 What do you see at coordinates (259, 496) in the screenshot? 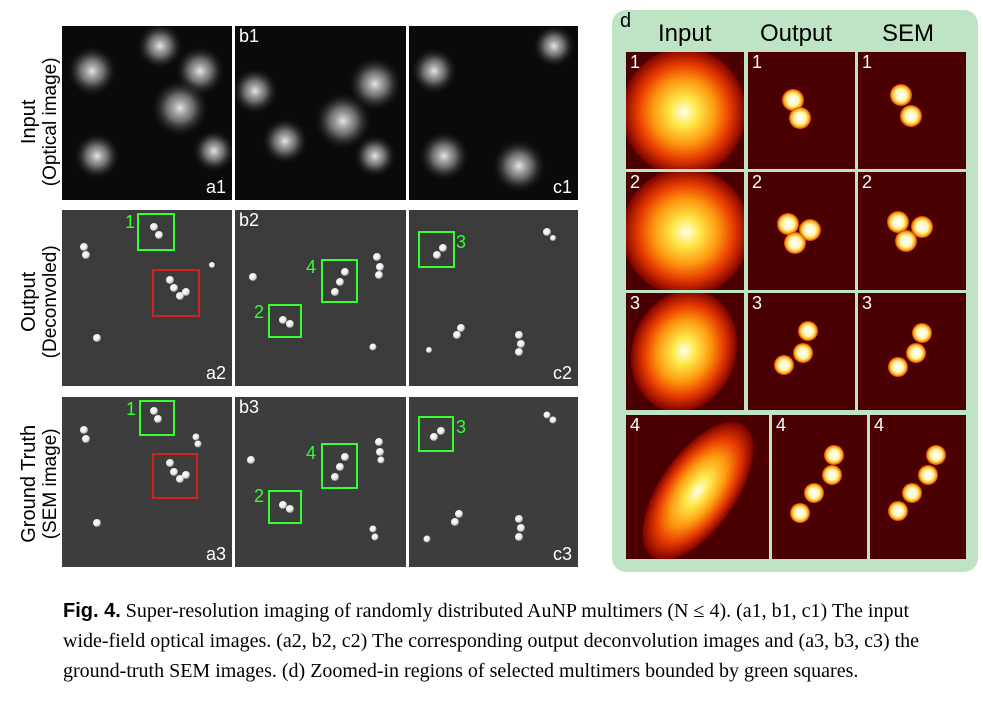
I see `marker-label-2-sem: 2` at bounding box center [259, 496].